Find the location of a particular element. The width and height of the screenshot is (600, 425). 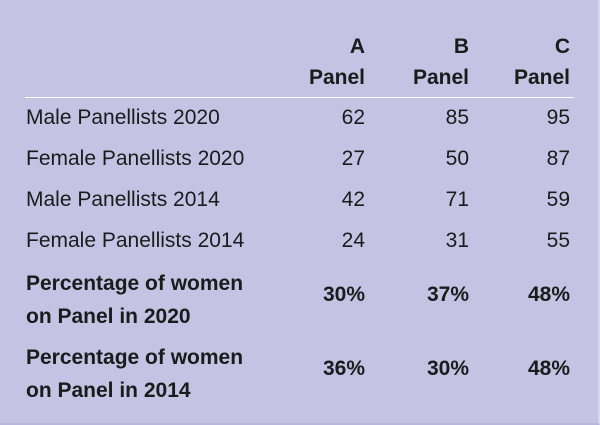

row-label-line-2: on Panel in 2020 is located at coordinates (108, 316).